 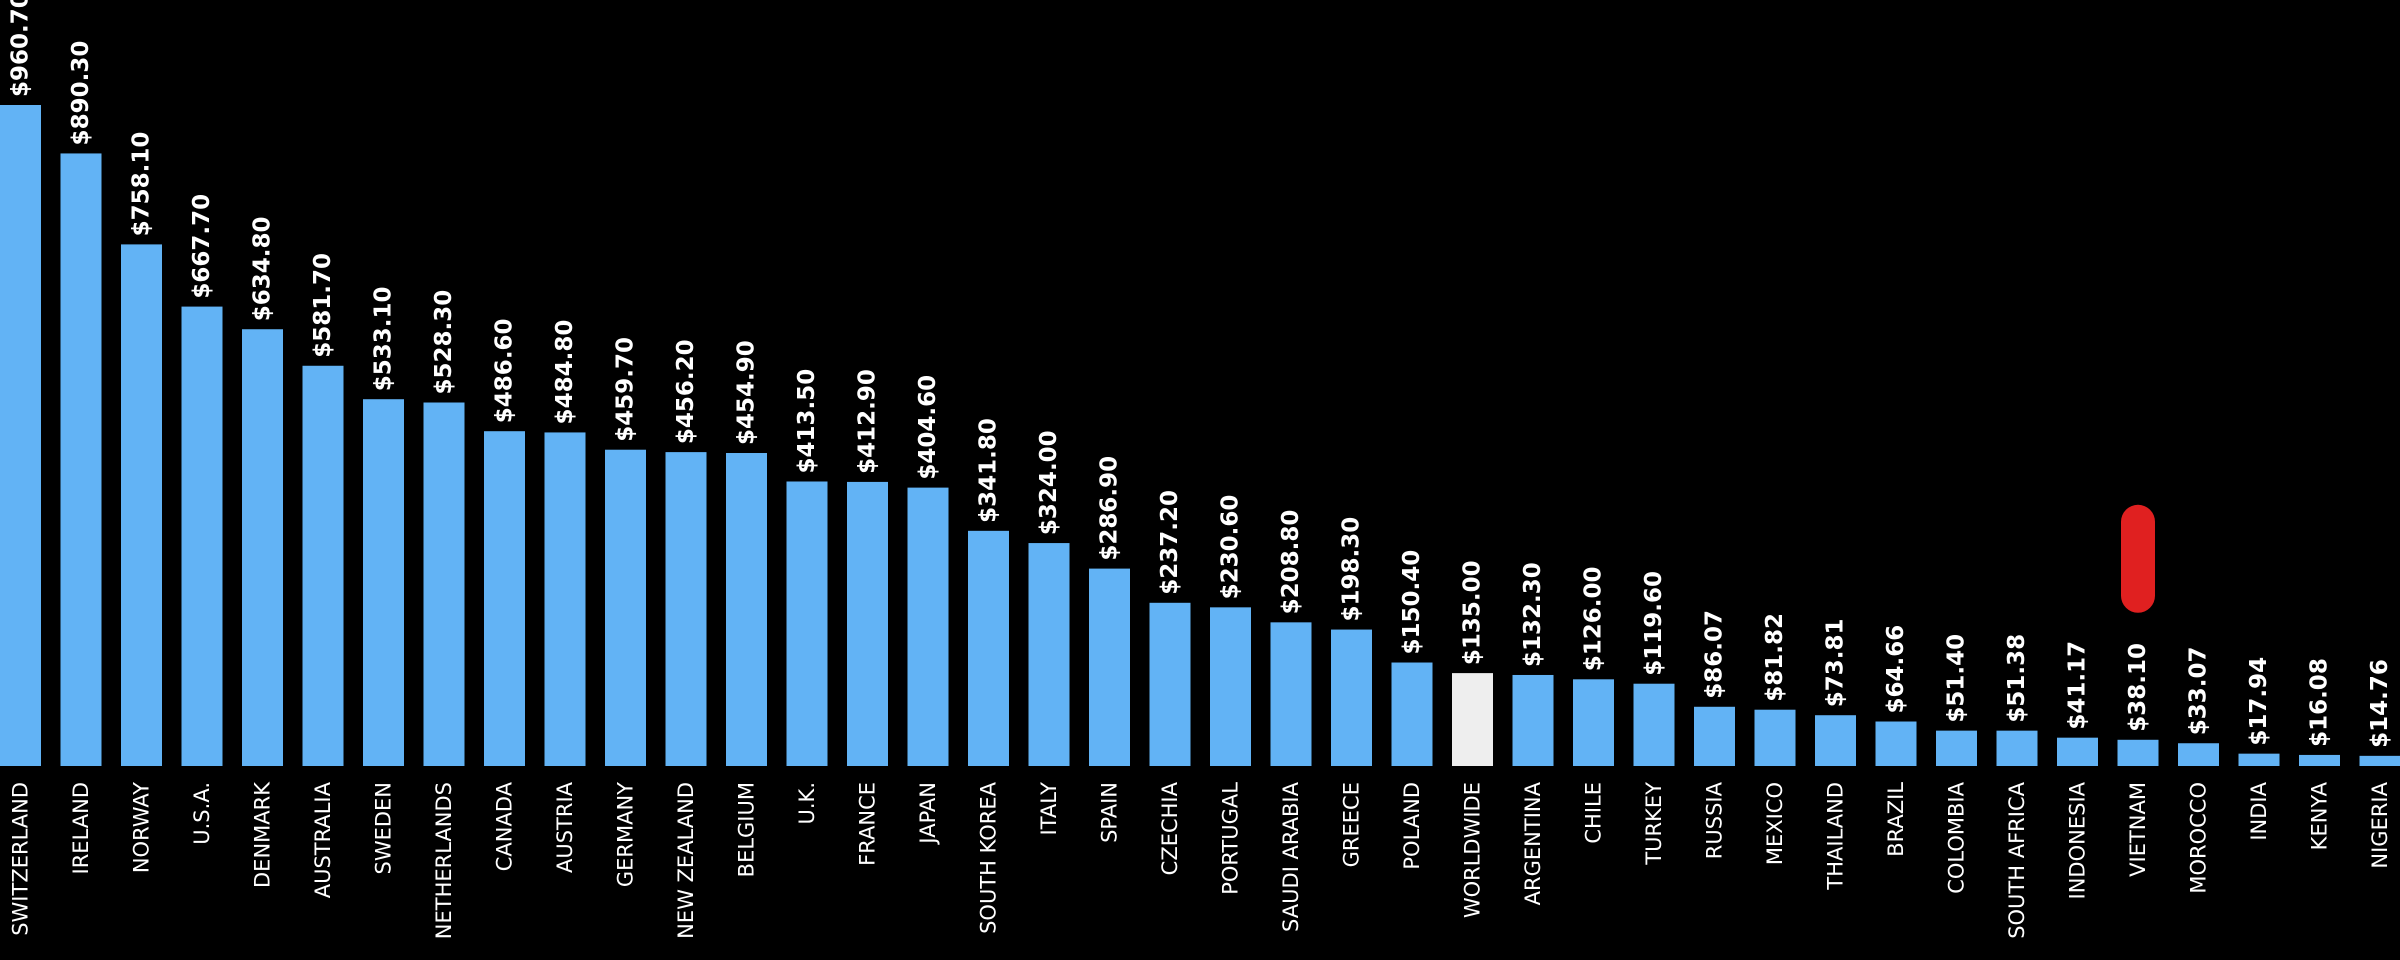 I want to click on category-label-morocco: MOROCCO, so click(x=2199, y=838).